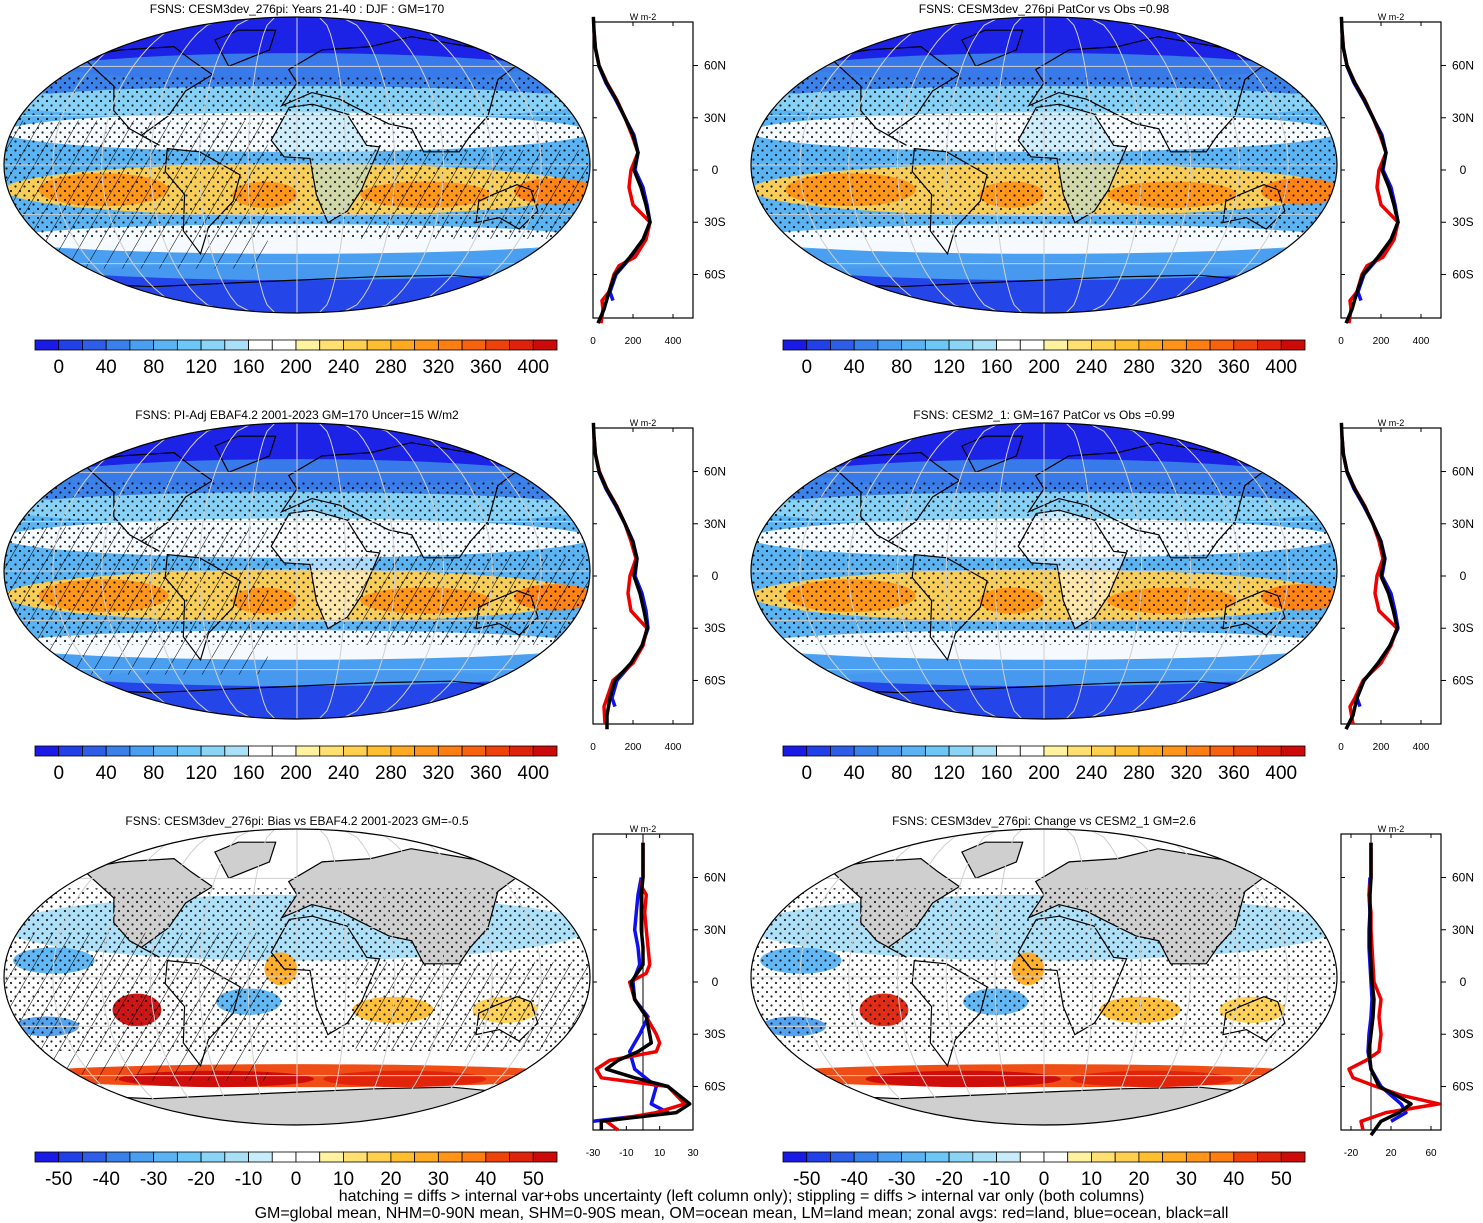 The image size is (1483, 1223). Describe the element at coordinates (201, 367) in the screenshot. I see `colorbar-tick-label: 120` at that location.